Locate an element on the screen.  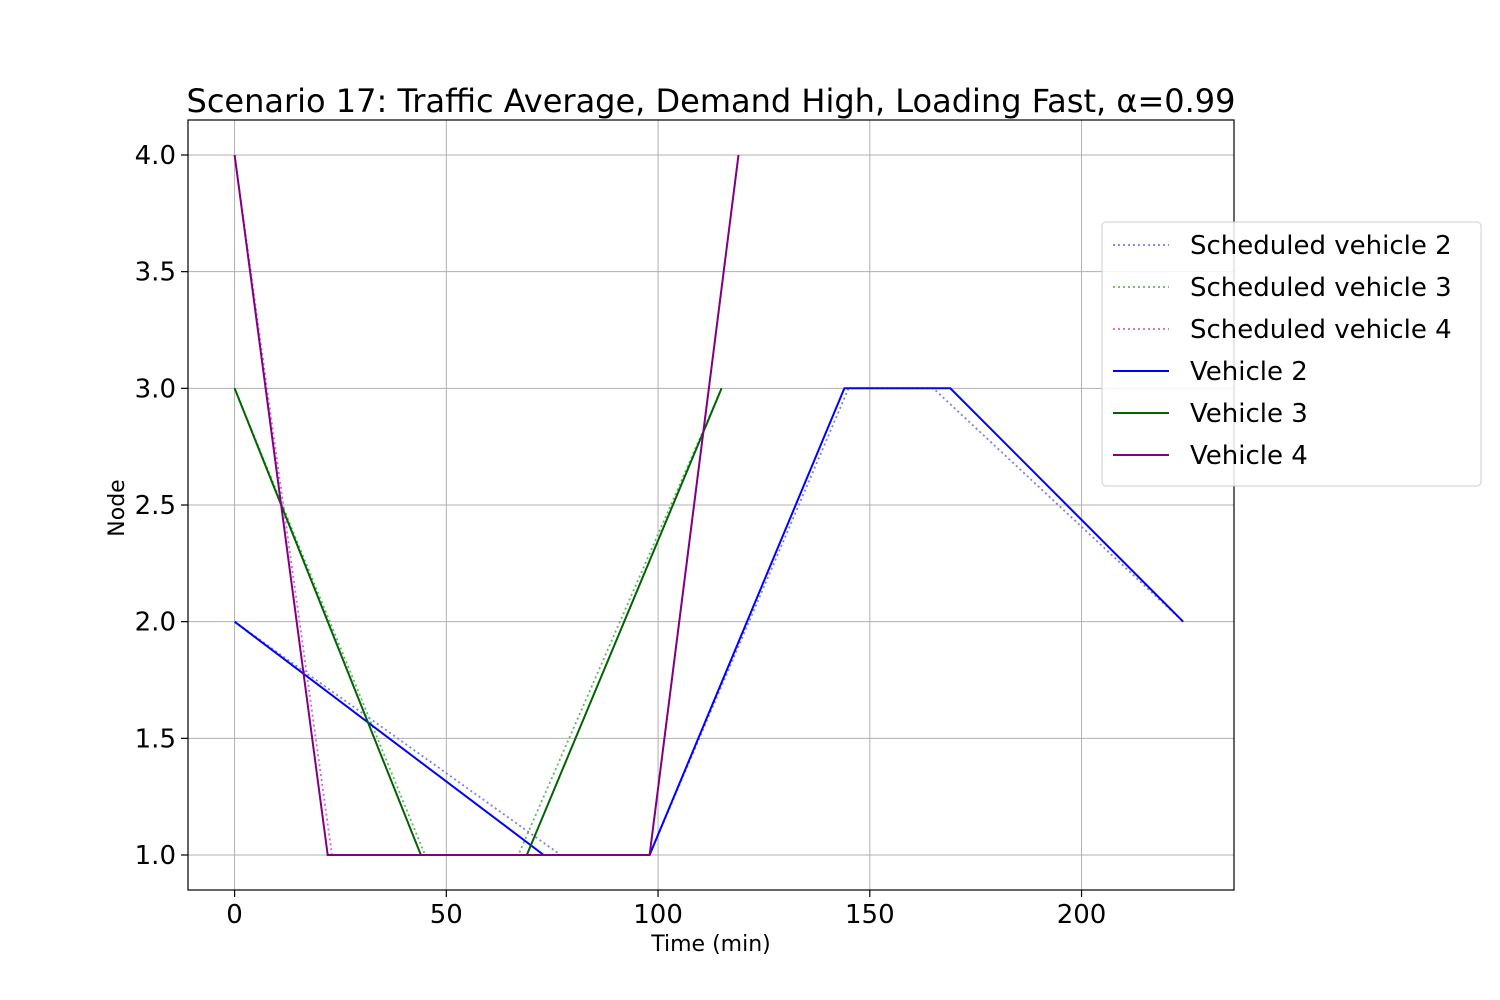
legend-label-vehicle-4: Vehicle 4 is located at coordinates (1249, 456).